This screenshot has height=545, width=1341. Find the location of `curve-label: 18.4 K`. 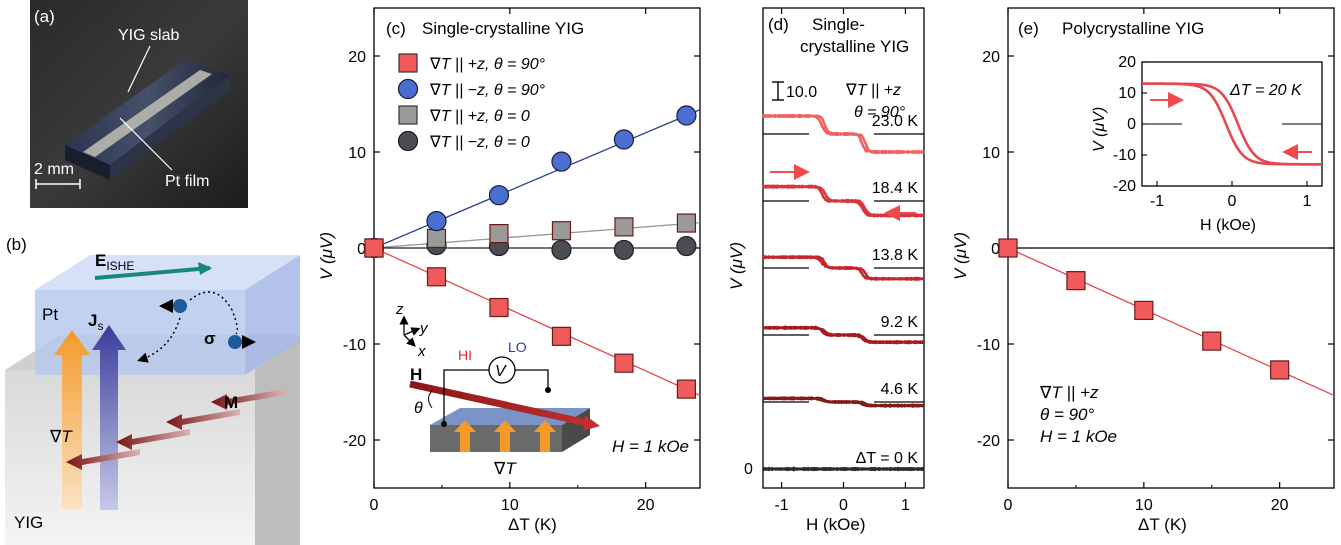

curve-label: 18.4 K is located at coordinates (895, 188).